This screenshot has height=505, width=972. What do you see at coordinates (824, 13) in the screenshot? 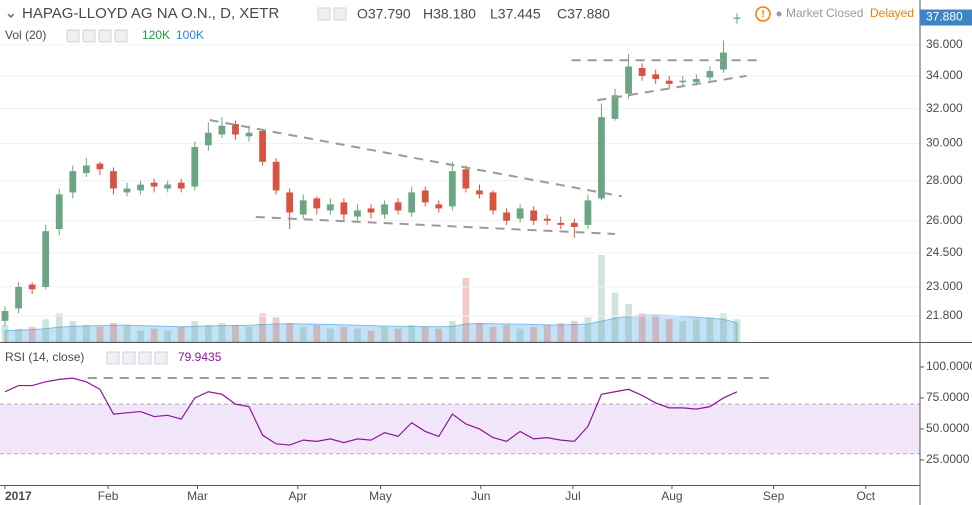
I see `market-status: Market Closed` at bounding box center [824, 13].